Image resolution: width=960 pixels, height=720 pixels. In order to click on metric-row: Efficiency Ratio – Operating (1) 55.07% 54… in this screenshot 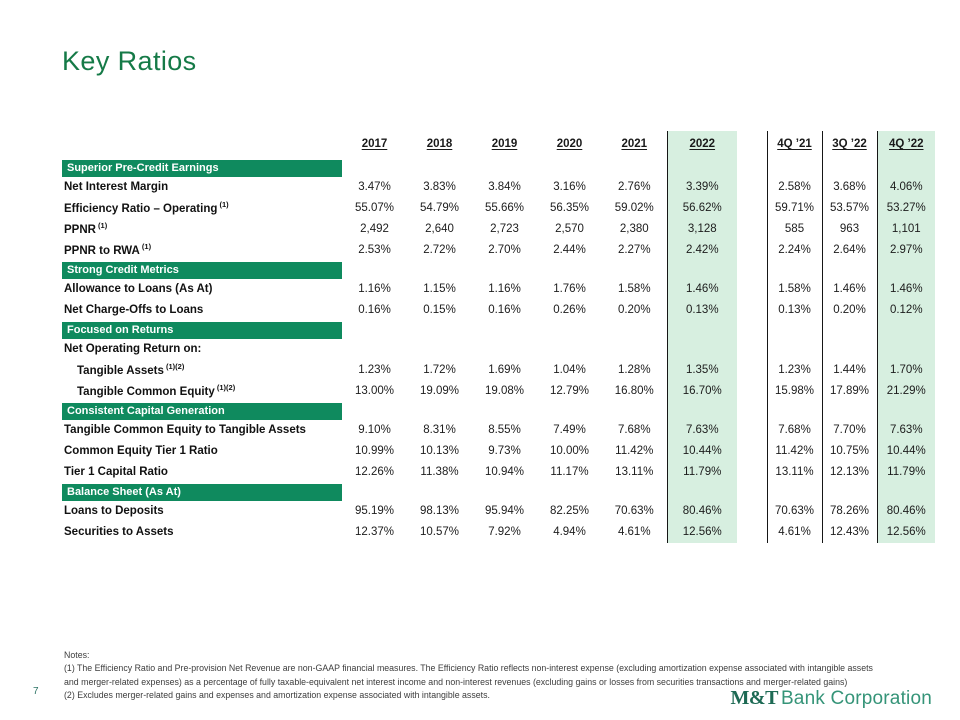, I will do `click(498, 208)`.